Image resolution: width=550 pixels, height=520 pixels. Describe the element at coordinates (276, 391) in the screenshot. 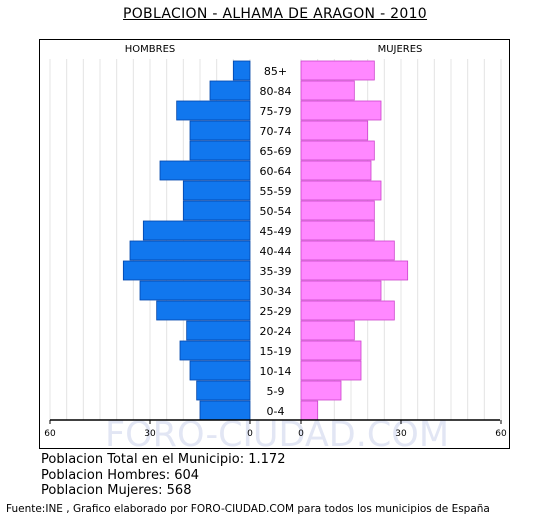

I see `age-label: 5-9` at that location.